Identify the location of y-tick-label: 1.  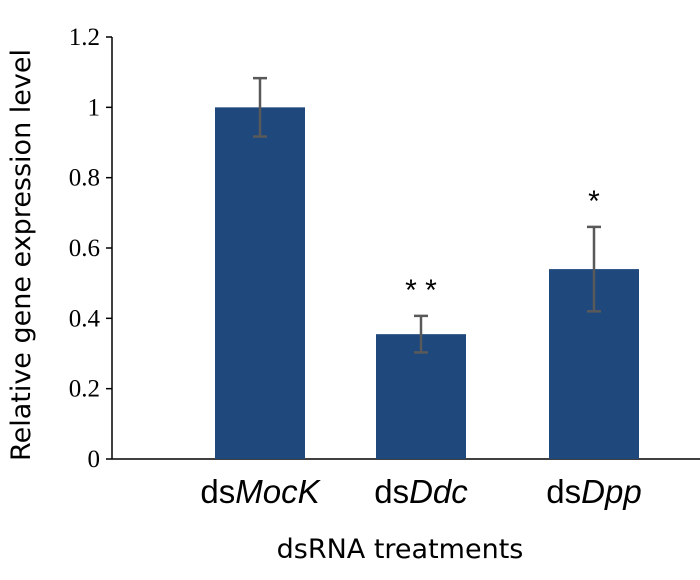
(94, 107).